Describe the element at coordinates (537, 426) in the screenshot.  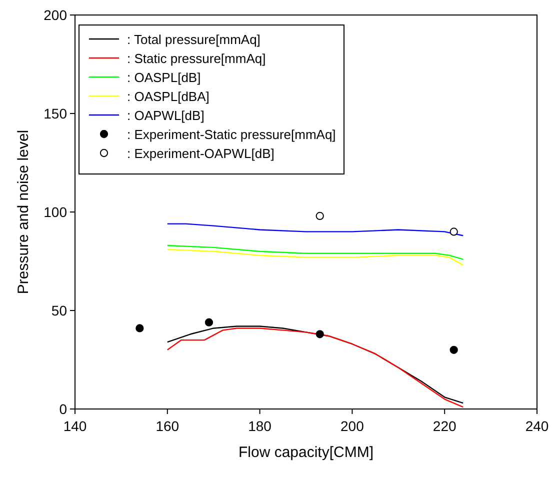
I see `x-tick-label: 240` at that location.